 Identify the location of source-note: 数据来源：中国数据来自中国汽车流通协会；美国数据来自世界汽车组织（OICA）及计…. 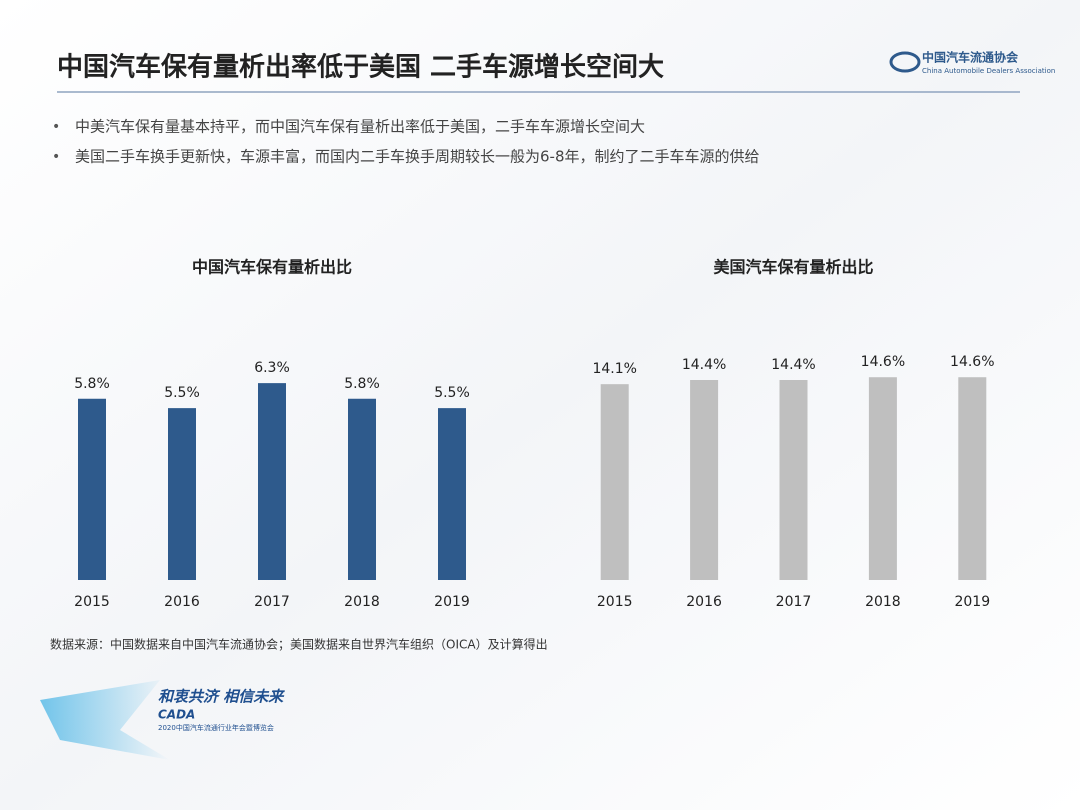
(299, 644).